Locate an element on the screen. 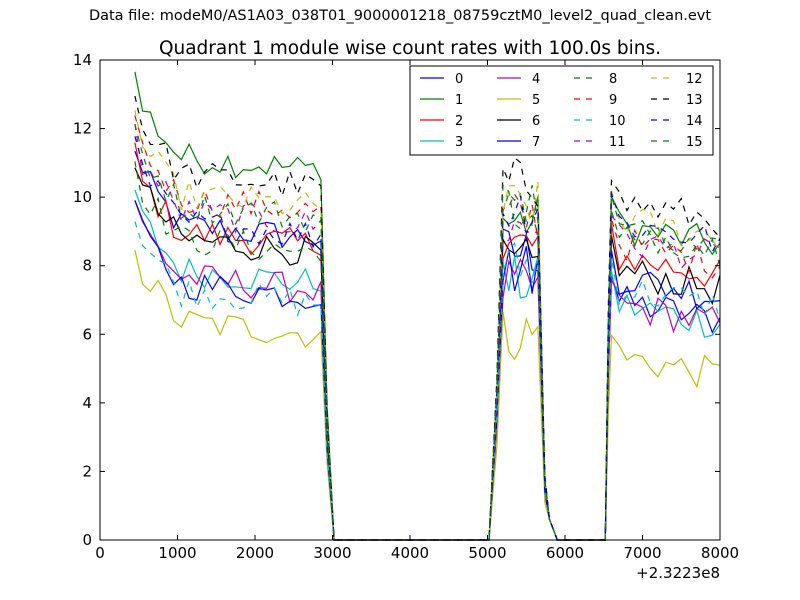 This screenshot has height=600, width=800. x-tick-label: 4000 is located at coordinates (410, 553).